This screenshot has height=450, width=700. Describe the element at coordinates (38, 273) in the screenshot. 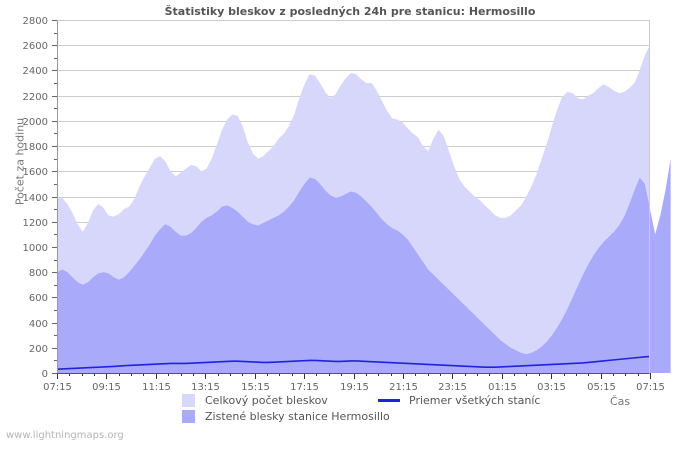

I see `y-tick-label: 800` at that location.